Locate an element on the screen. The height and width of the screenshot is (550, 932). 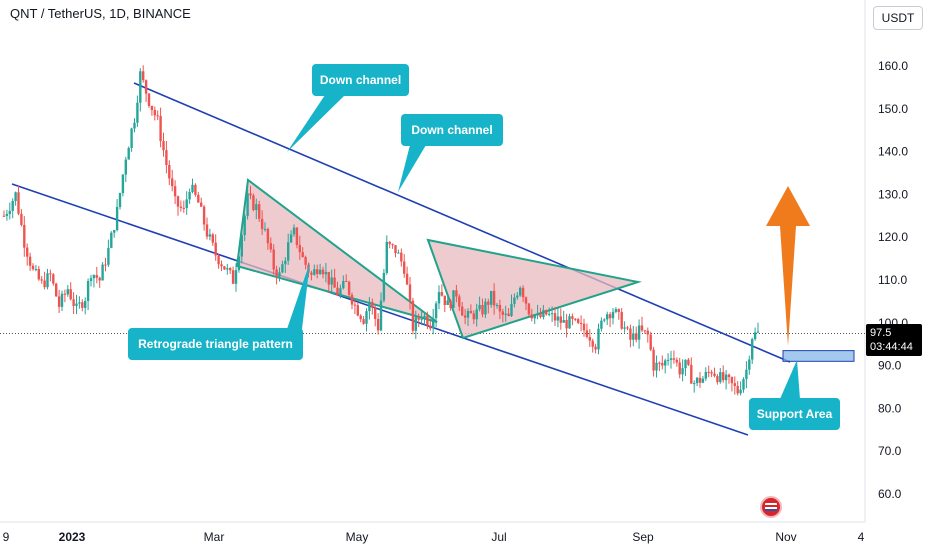
y-tick-label: 130.0 is located at coordinates (893, 194).